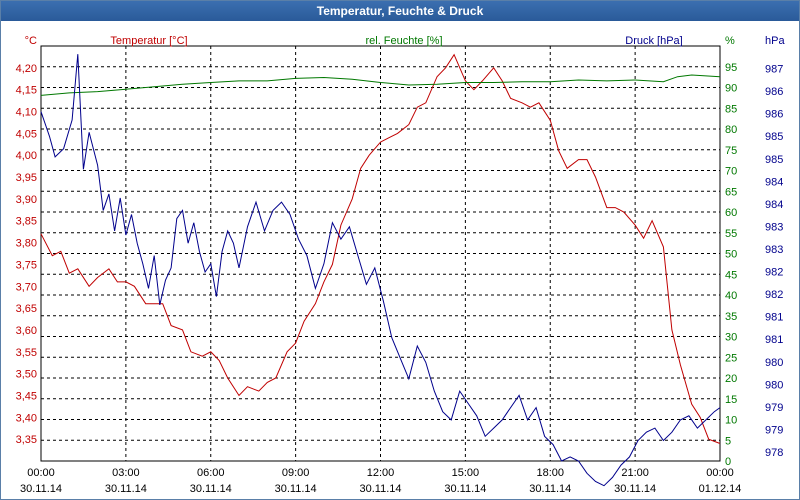 This screenshot has width=800, height=500. Describe the element at coordinates (774, 453) in the screenshot. I see `pressure-tick: 978` at that location.